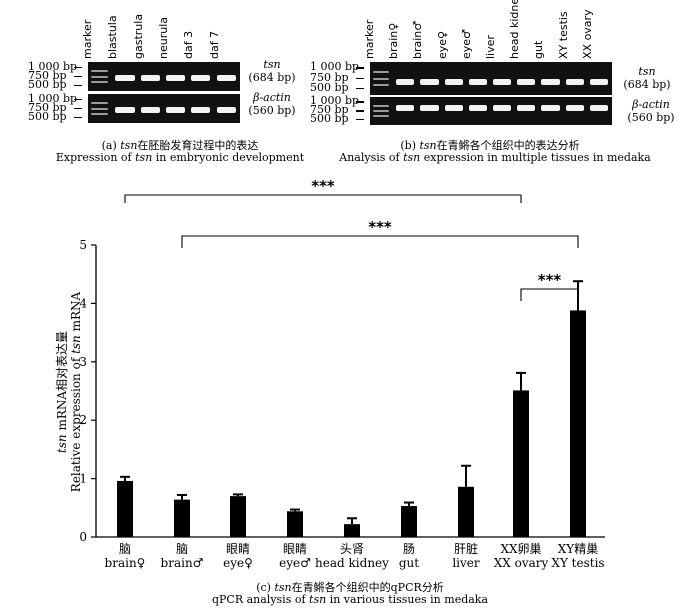 The height and width of the screenshot is (608, 700). I want to click on gene-name: tsn, so click(272, 64).